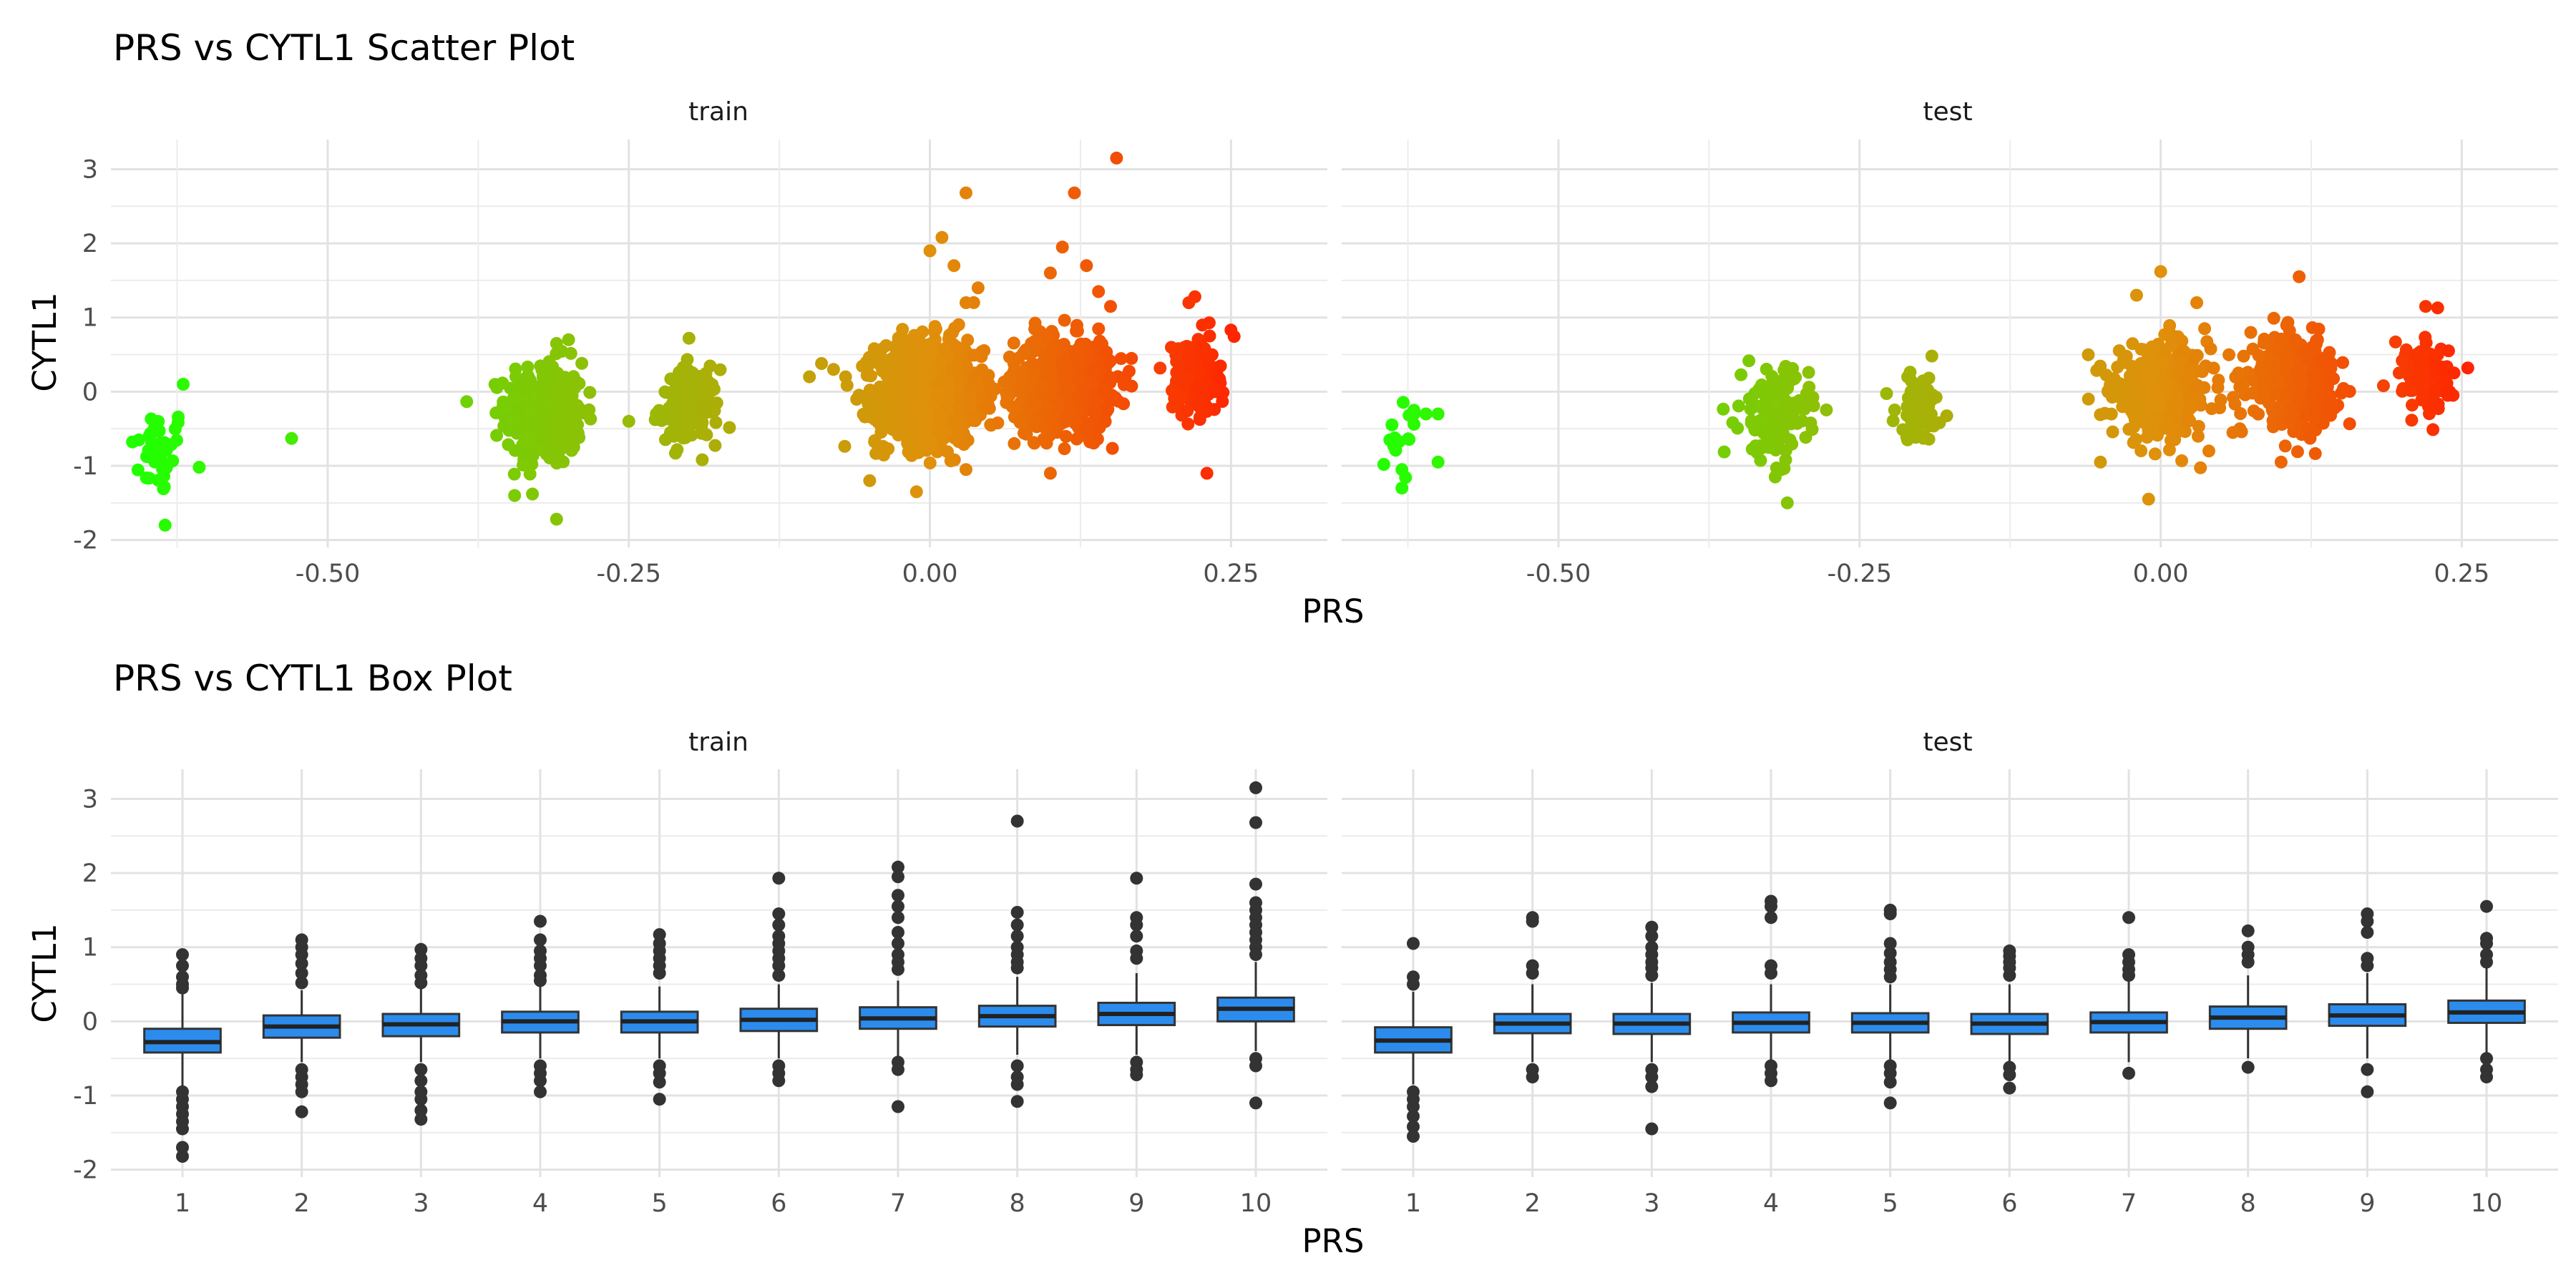 This screenshot has width=2576, height=1288. Describe the element at coordinates (182, 1203) in the screenshot. I see `x-tick-label: 1` at that location.